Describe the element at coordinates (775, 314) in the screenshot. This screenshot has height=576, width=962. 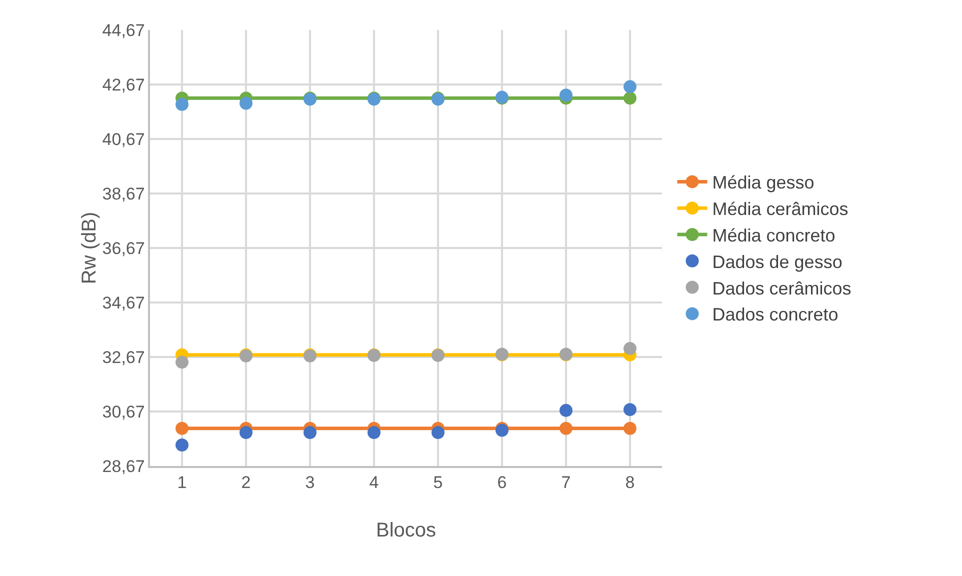
I see `legend-label: Dados concreto` at that location.